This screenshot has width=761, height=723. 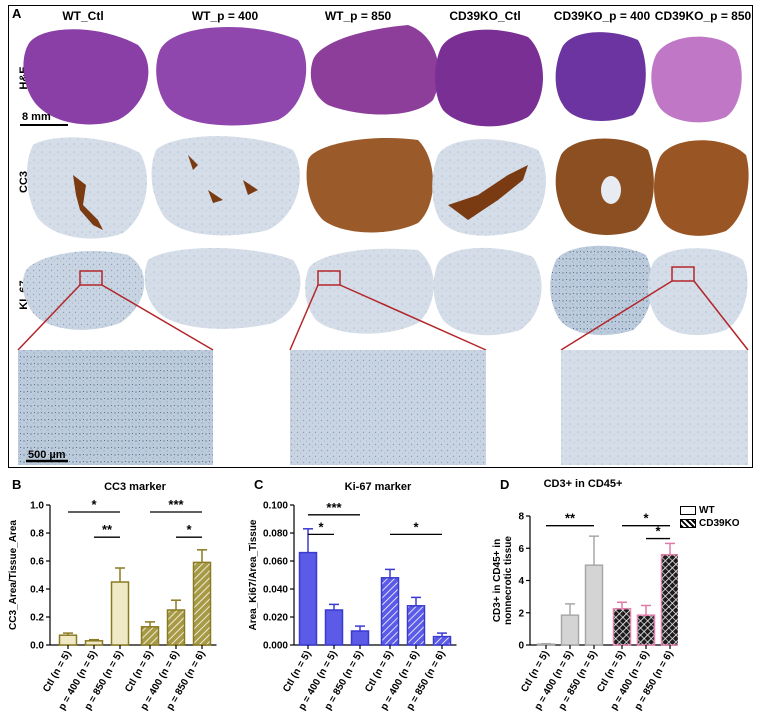 I want to click on y-tick-label: 0.000, so click(x=275, y=646).